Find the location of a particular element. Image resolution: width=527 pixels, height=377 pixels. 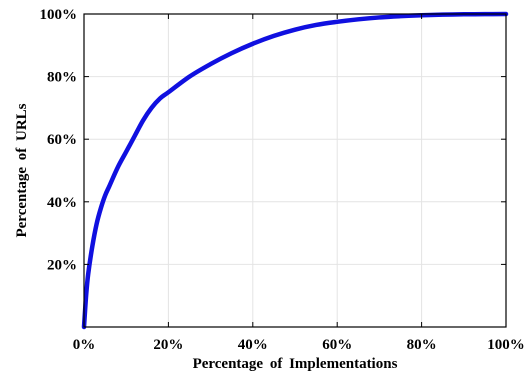

y-tick-label: 80% is located at coordinates (62, 78).